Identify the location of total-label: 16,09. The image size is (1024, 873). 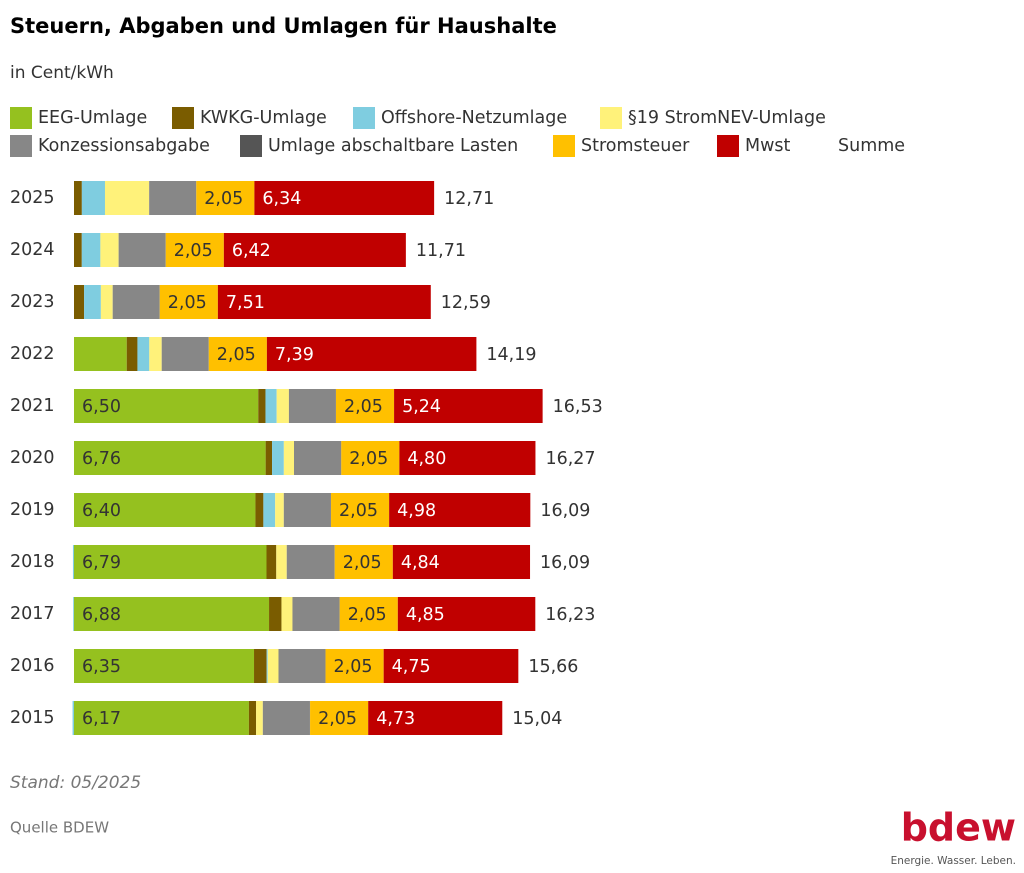
(565, 511).